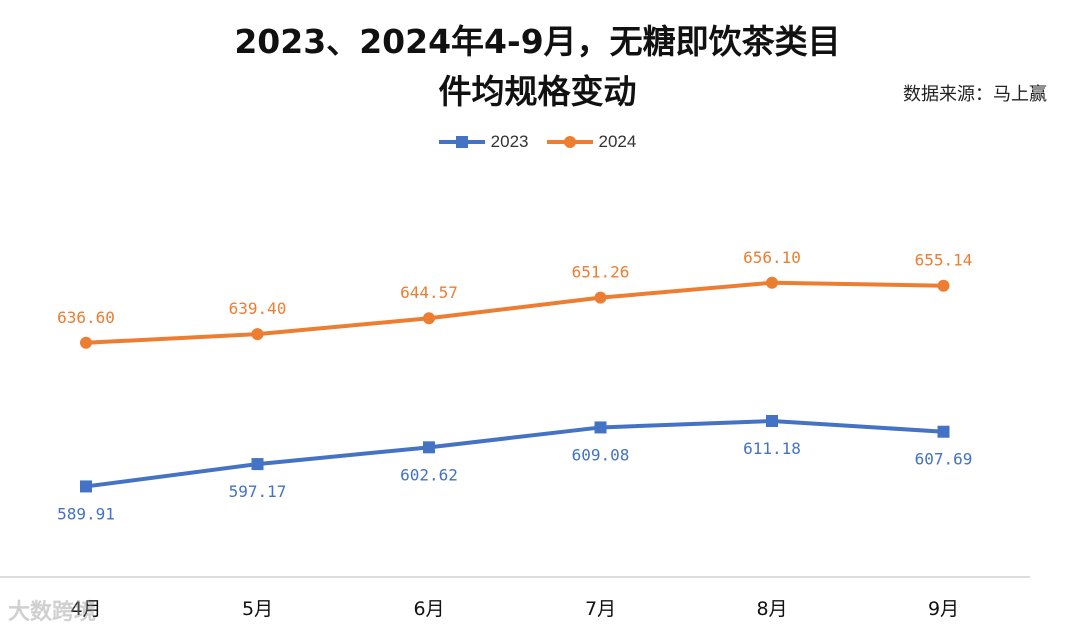 The width and height of the screenshot is (1075, 628). What do you see at coordinates (943, 609) in the screenshot?
I see `x-tick-label: 9月` at bounding box center [943, 609].